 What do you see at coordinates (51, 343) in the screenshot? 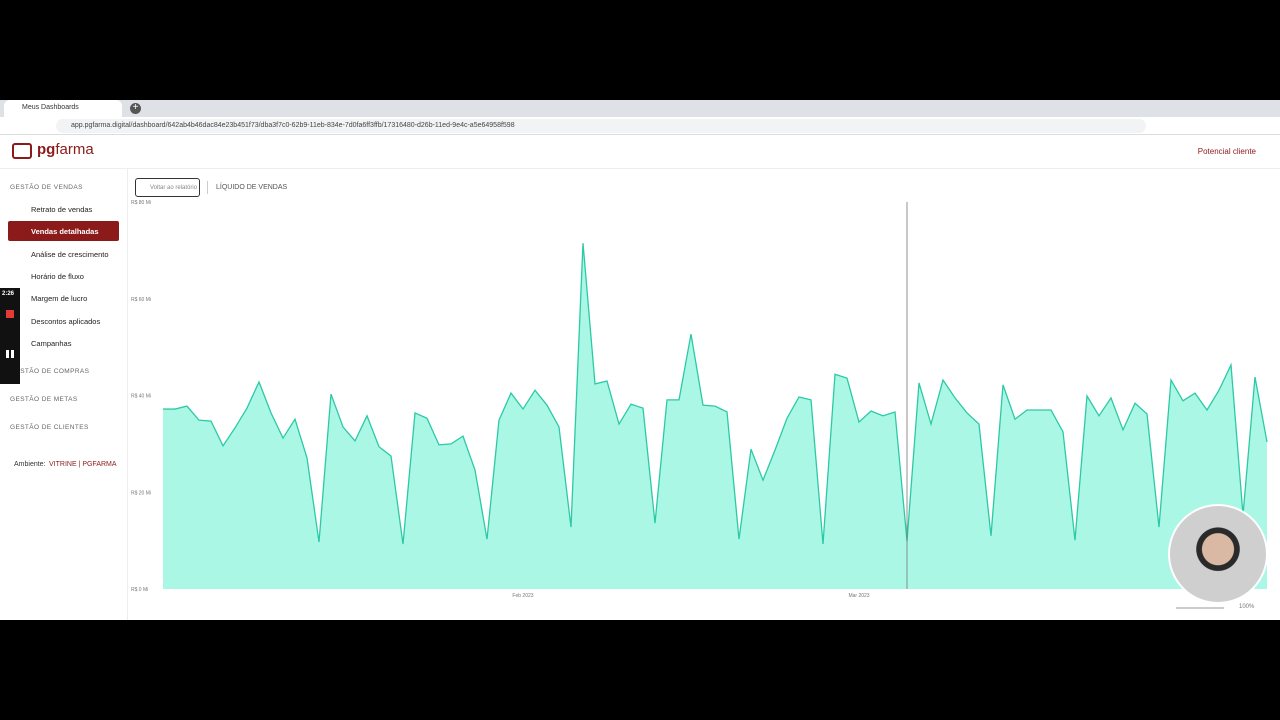
I see `nav-item: Campanhas` at bounding box center [51, 343].